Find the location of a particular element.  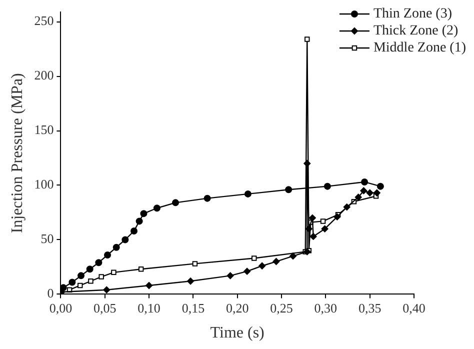

y-tick-label: 150 is located at coordinates (44, 130).